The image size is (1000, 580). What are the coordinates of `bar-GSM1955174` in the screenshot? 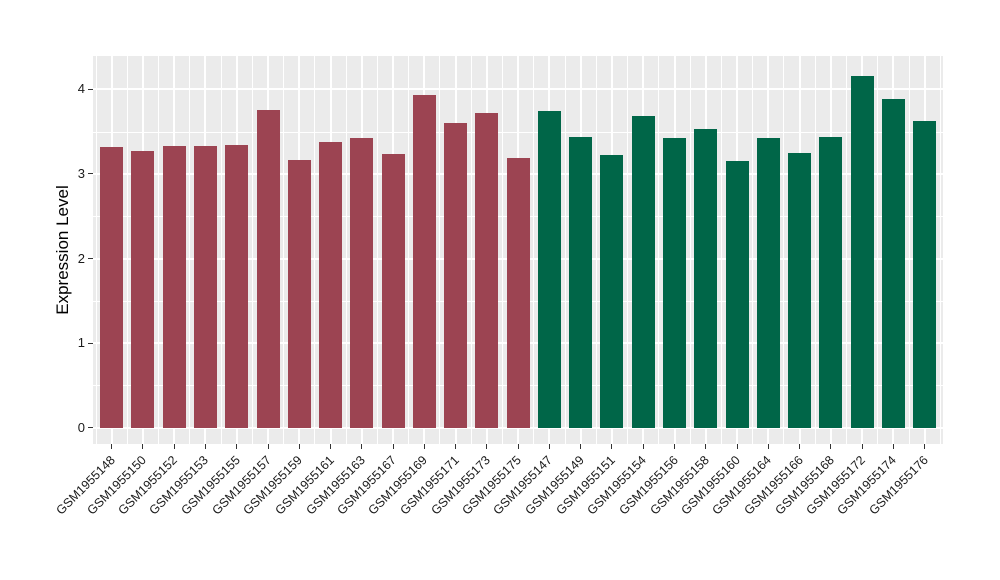 It's located at (893, 263).